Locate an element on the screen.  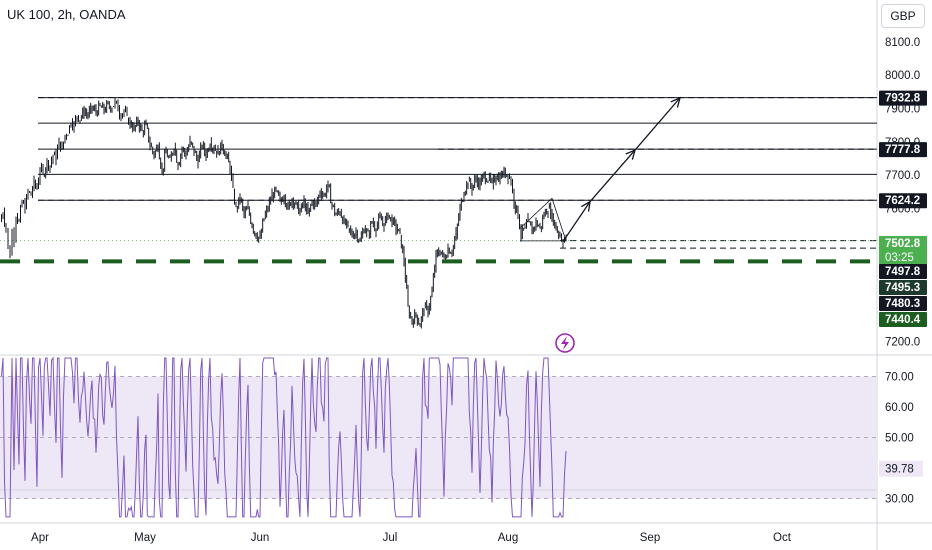
time-tick-label: Apr is located at coordinates (40, 538).